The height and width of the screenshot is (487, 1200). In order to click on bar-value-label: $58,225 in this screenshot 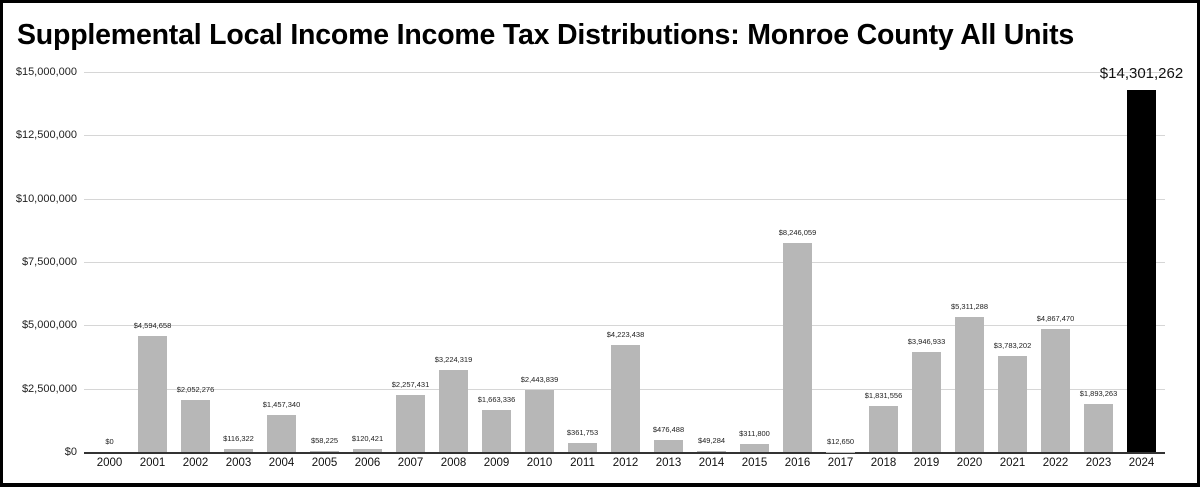, I will do `click(324, 440)`.